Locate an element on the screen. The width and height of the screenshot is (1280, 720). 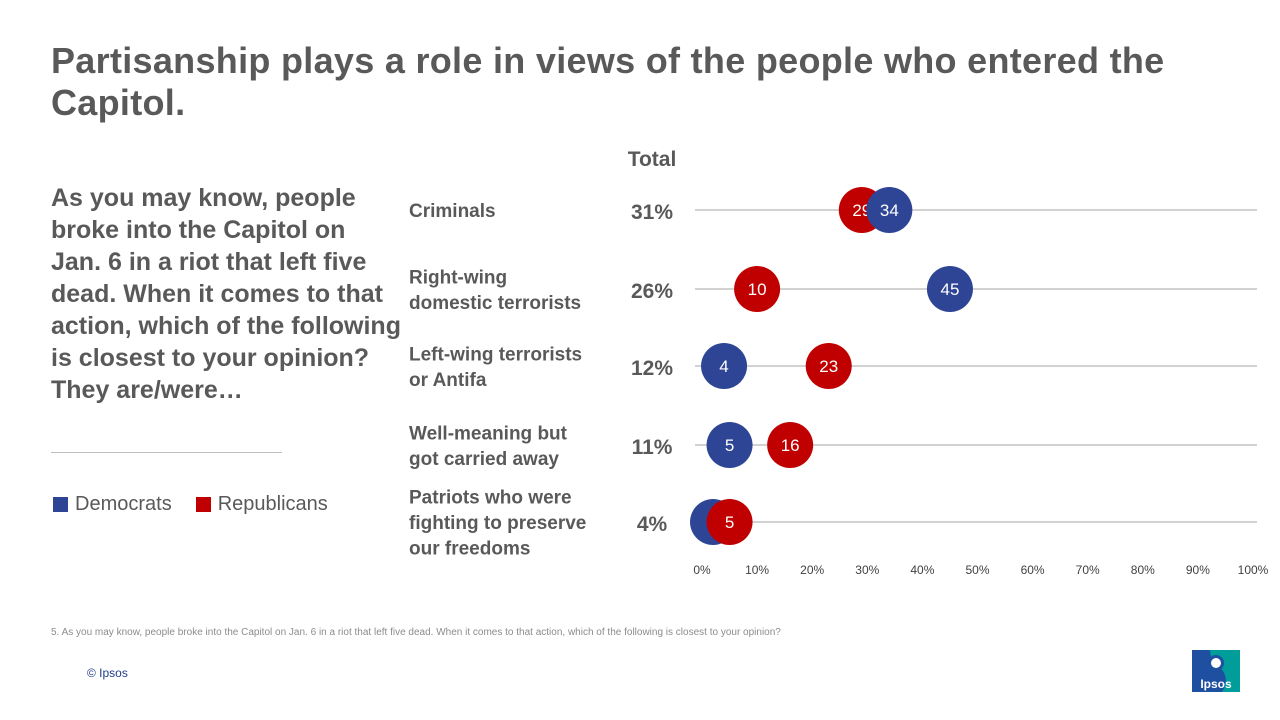
legend-swatch-republicans is located at coordinates (203, 504).